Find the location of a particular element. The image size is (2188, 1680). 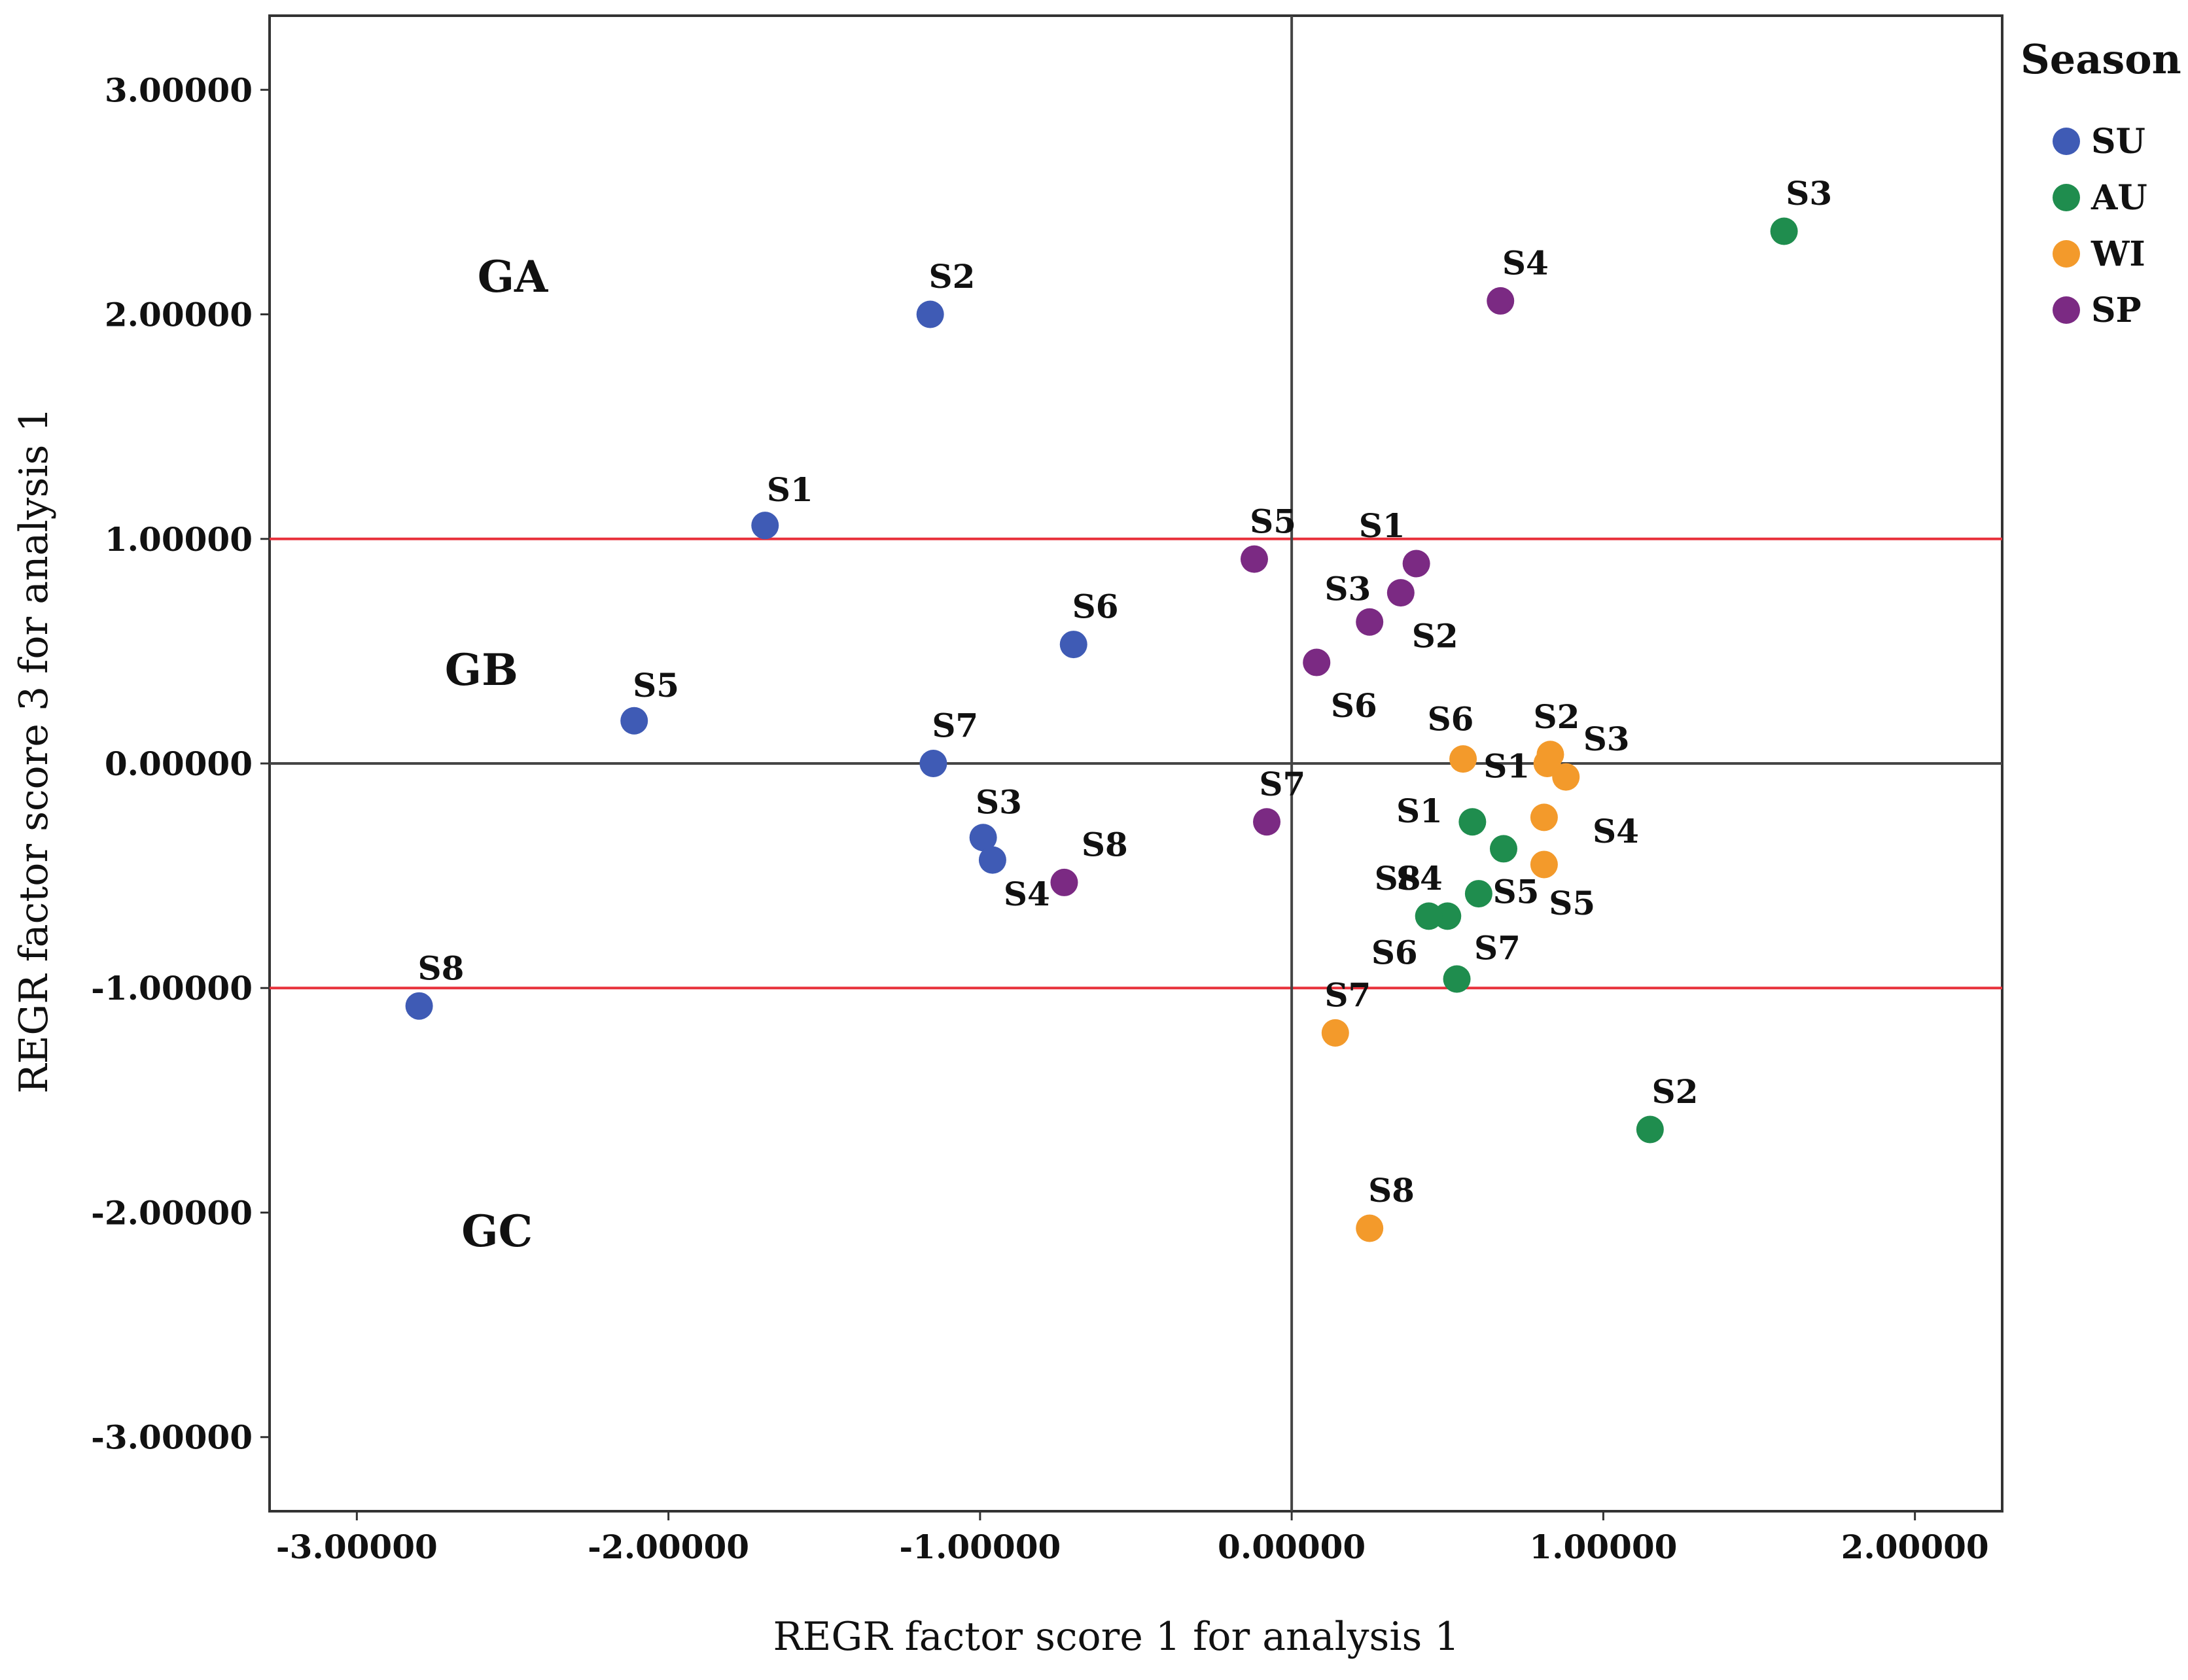

point-wi-s6 is located at coordinates (1547, 763).